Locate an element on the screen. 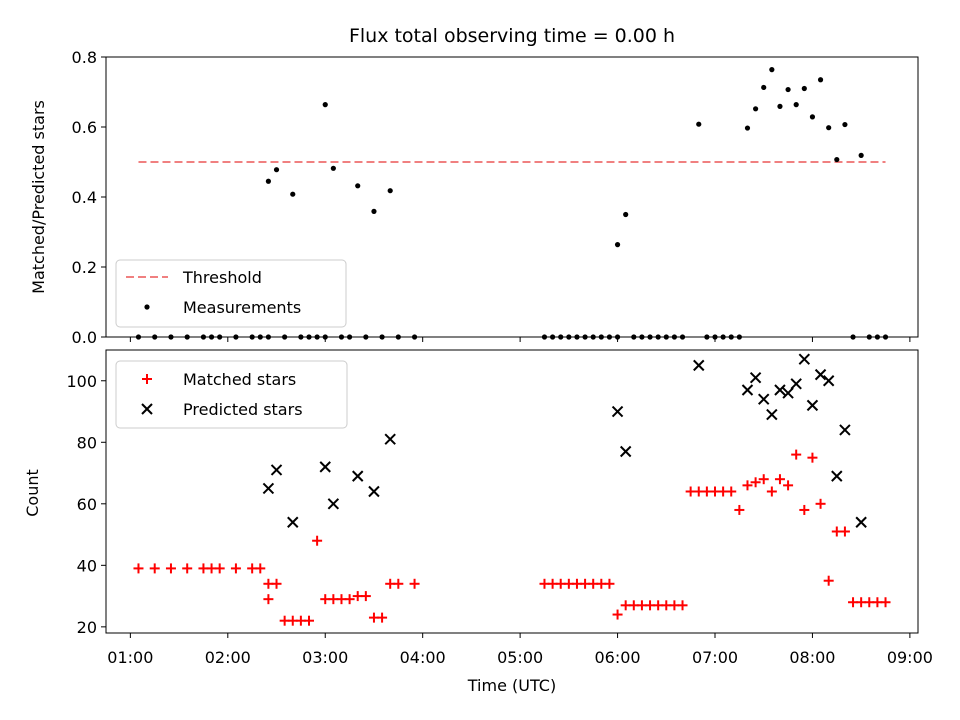  bottom-y-tick-label: 100 is located at coordinates (81, 381).